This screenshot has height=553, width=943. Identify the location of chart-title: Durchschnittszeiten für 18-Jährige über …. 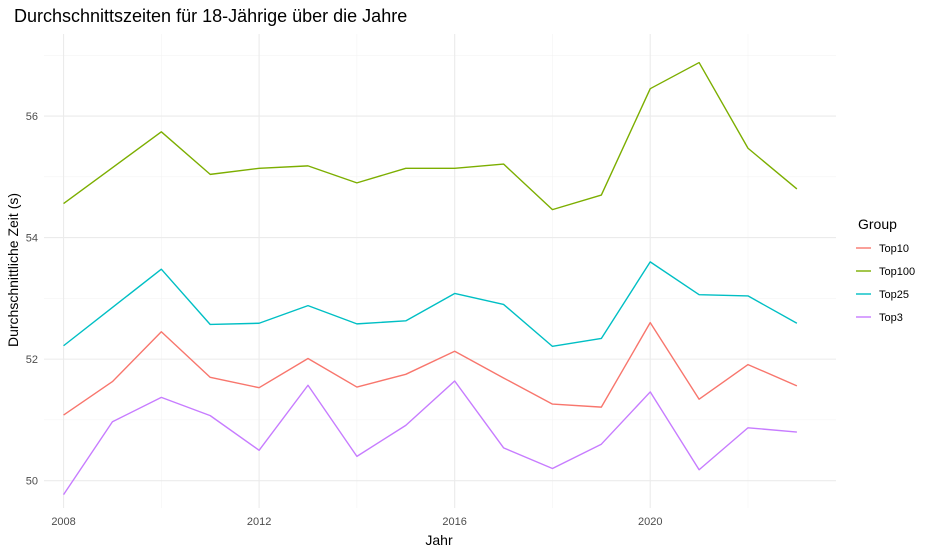
(210, 16).